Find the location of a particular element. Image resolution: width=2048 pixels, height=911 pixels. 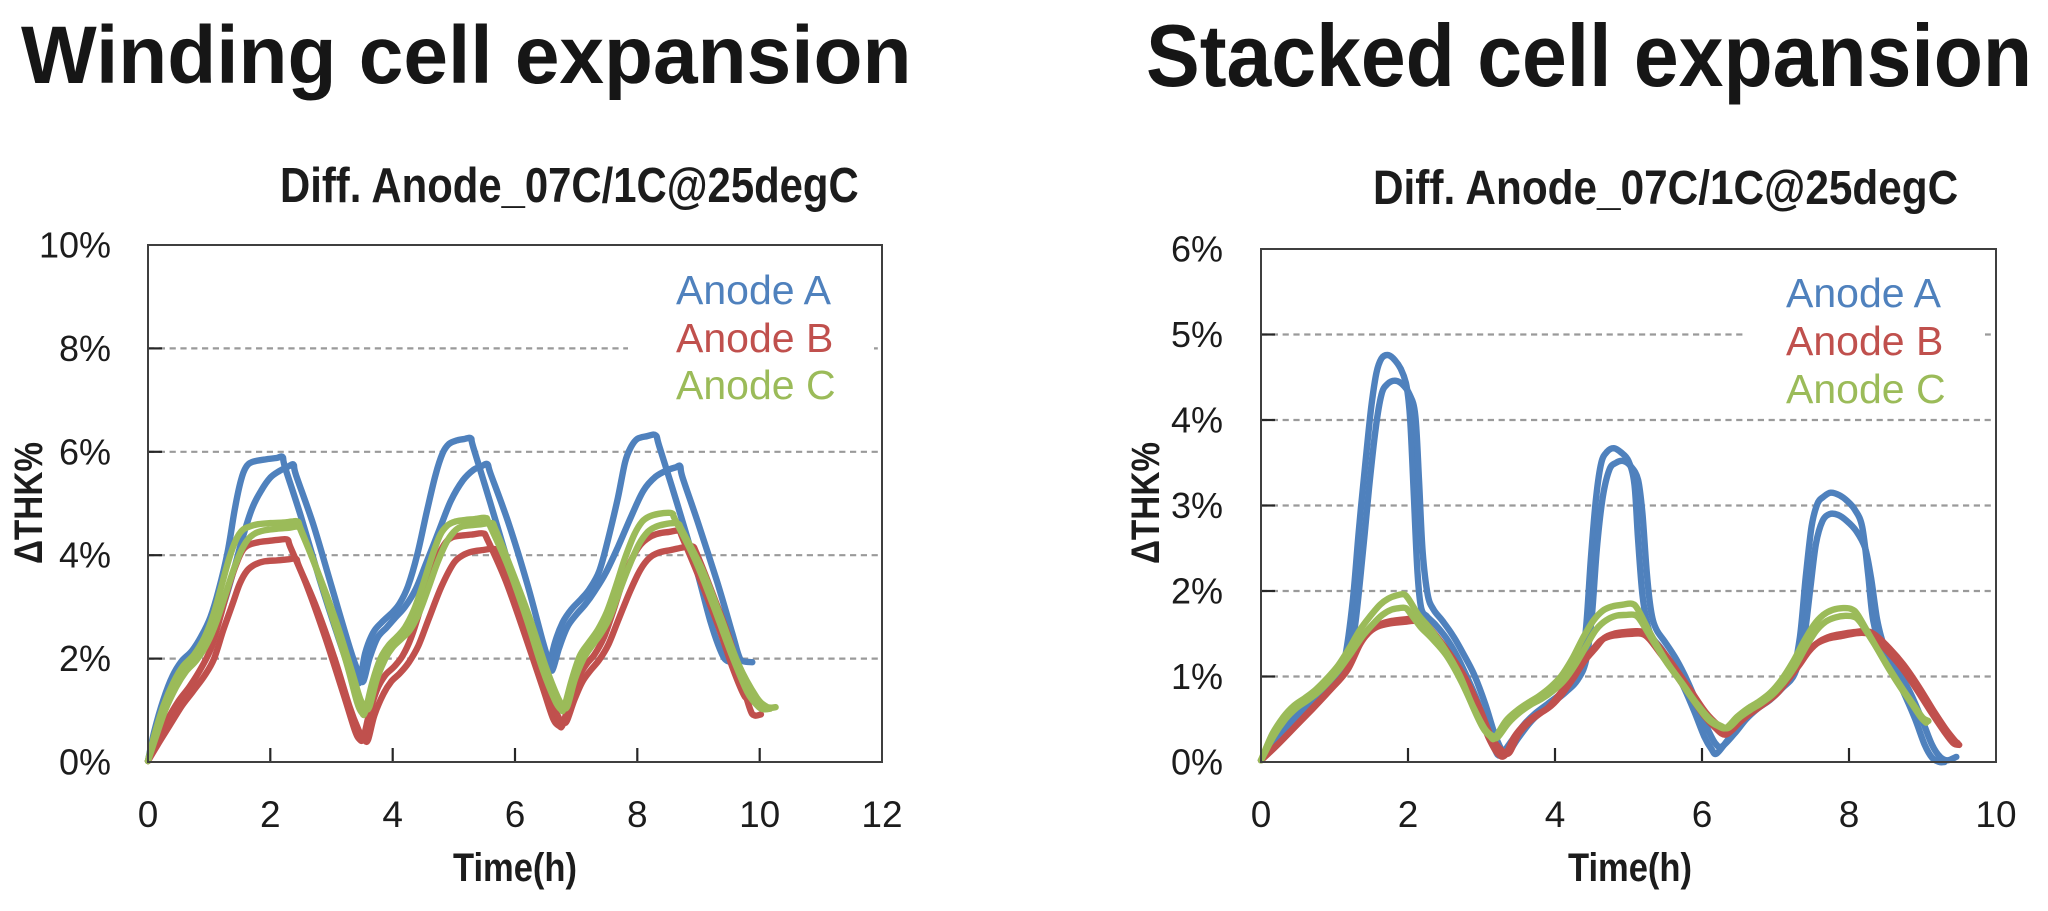

svg-text: 1% is located at coordinates (1197, 676).